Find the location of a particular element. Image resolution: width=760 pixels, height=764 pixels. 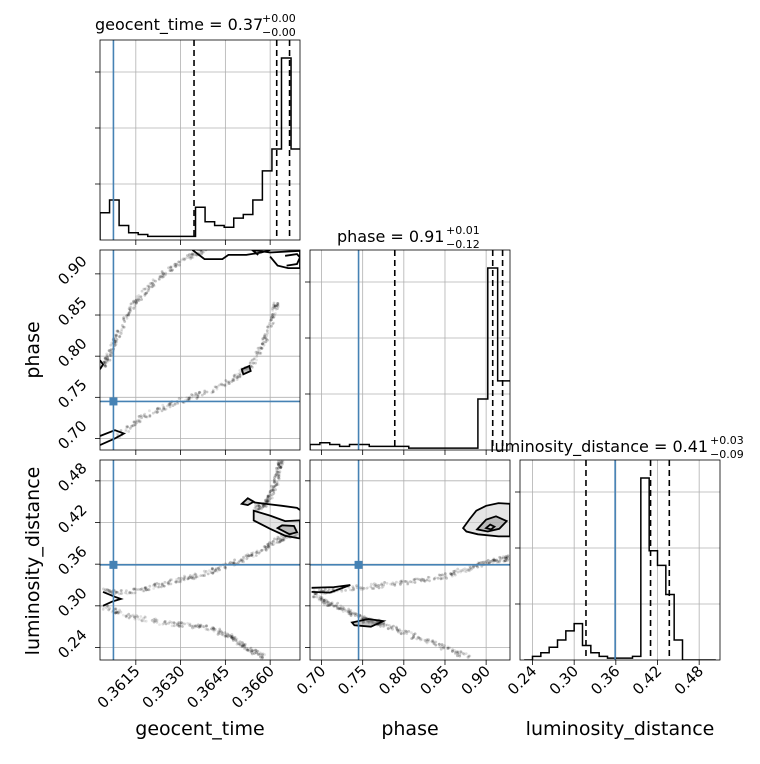

panel-0-grid is located at coordinates (200, 350).